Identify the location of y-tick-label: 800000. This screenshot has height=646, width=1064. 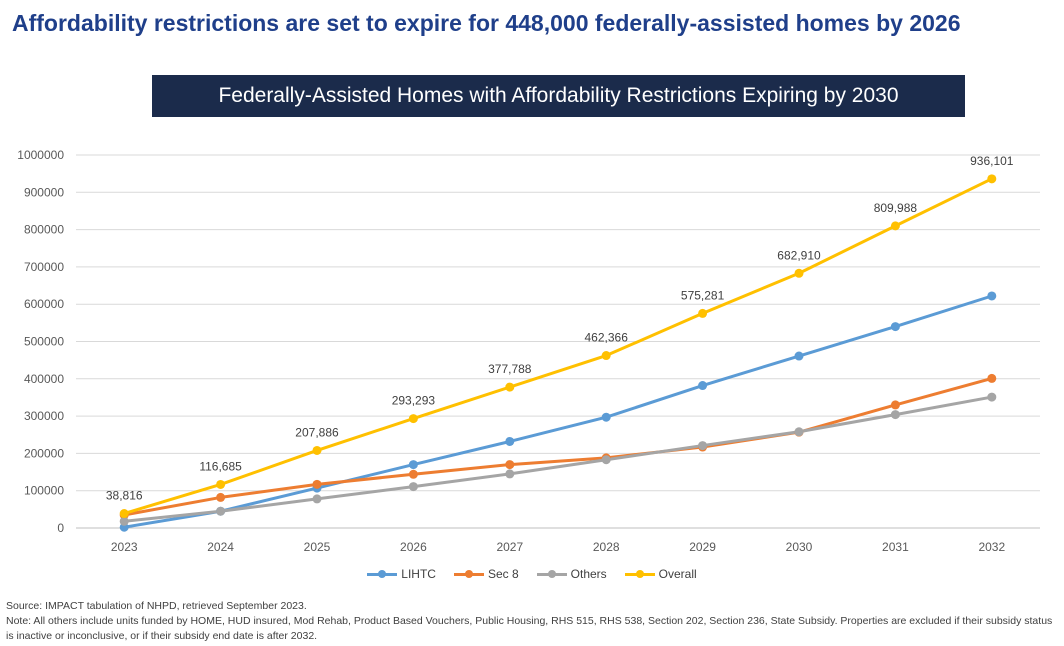
(44, 230).